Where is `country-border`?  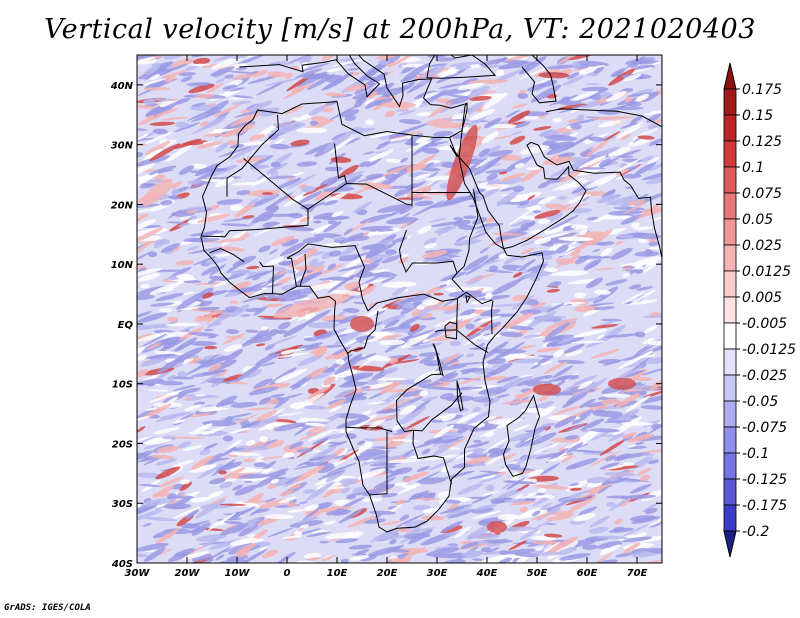
country-border is located at coordinates (267, 277).